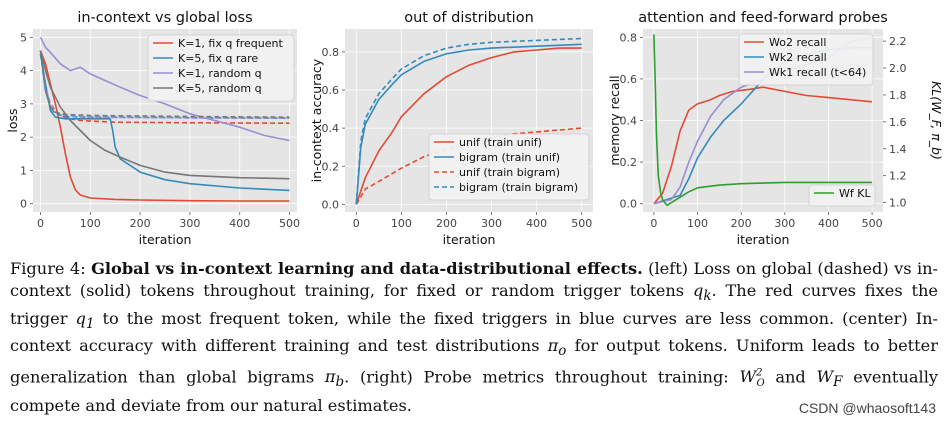 Image resolution: width=950 pixels, height=424 pixels. Describe the element at coordinates (898, 68) in the screenshot. I see `y-right-tick-label: 2.0` at that location.